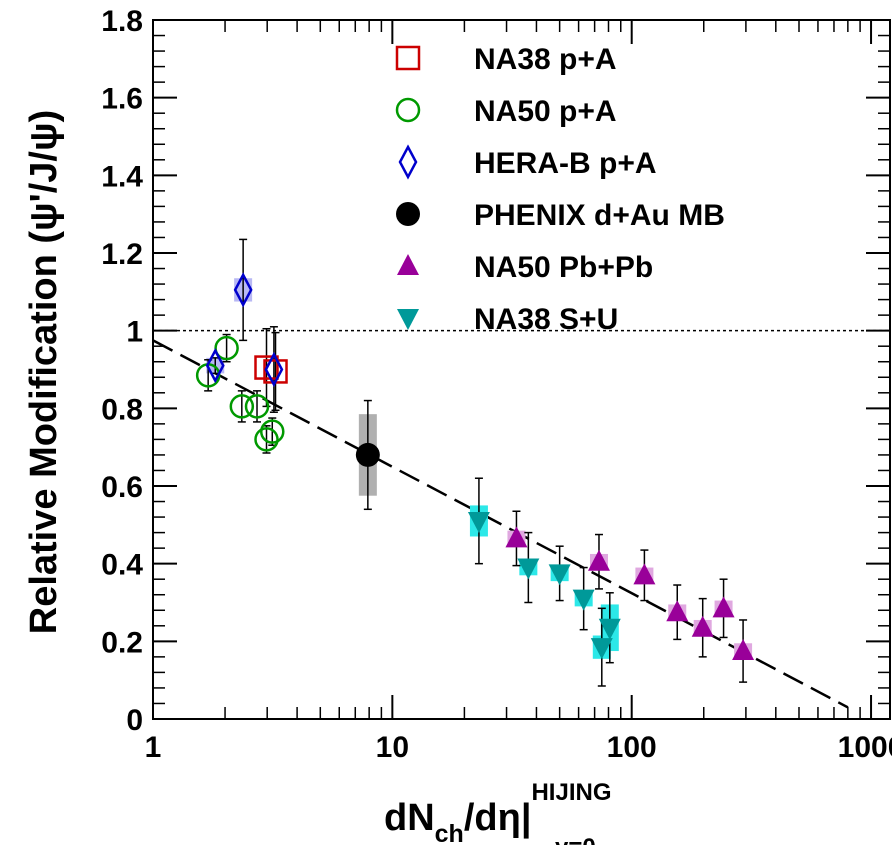  Describe the element at coordinates (122, 409) in the screenshot. I see `y-tick-label: 0.8` at that location.